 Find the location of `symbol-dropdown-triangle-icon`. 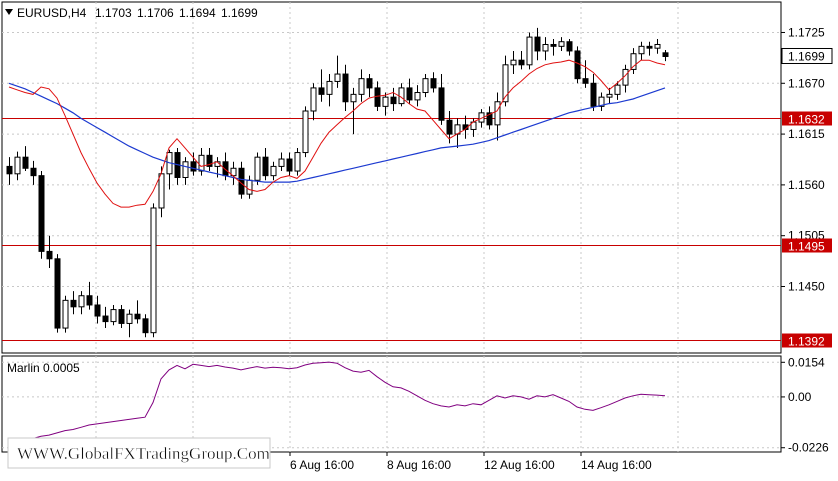

symbol-dropdown-triangle-icon is located at coordinates (9, 12).